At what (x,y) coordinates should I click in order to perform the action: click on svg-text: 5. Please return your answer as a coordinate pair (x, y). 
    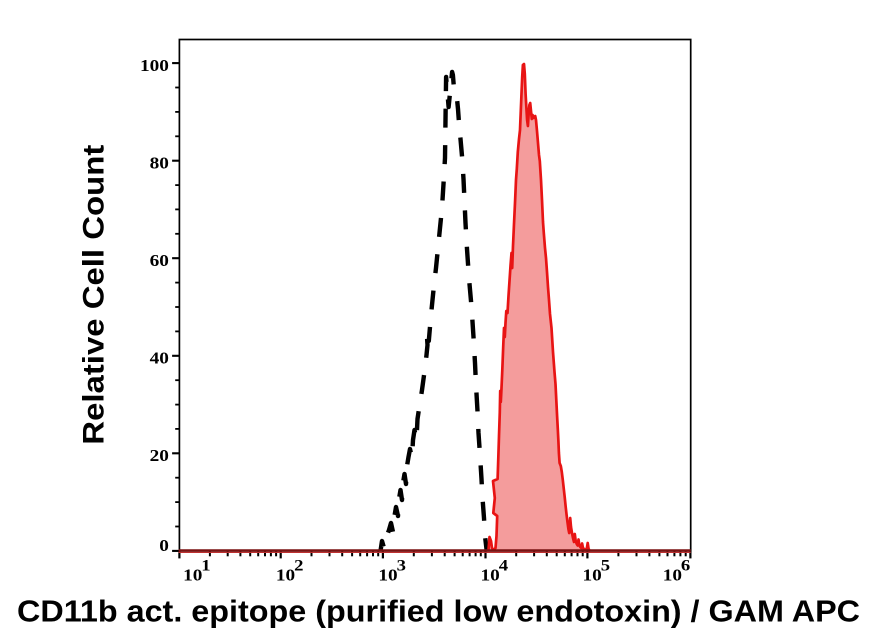
    Looking at the image, I should click on (606, 565).